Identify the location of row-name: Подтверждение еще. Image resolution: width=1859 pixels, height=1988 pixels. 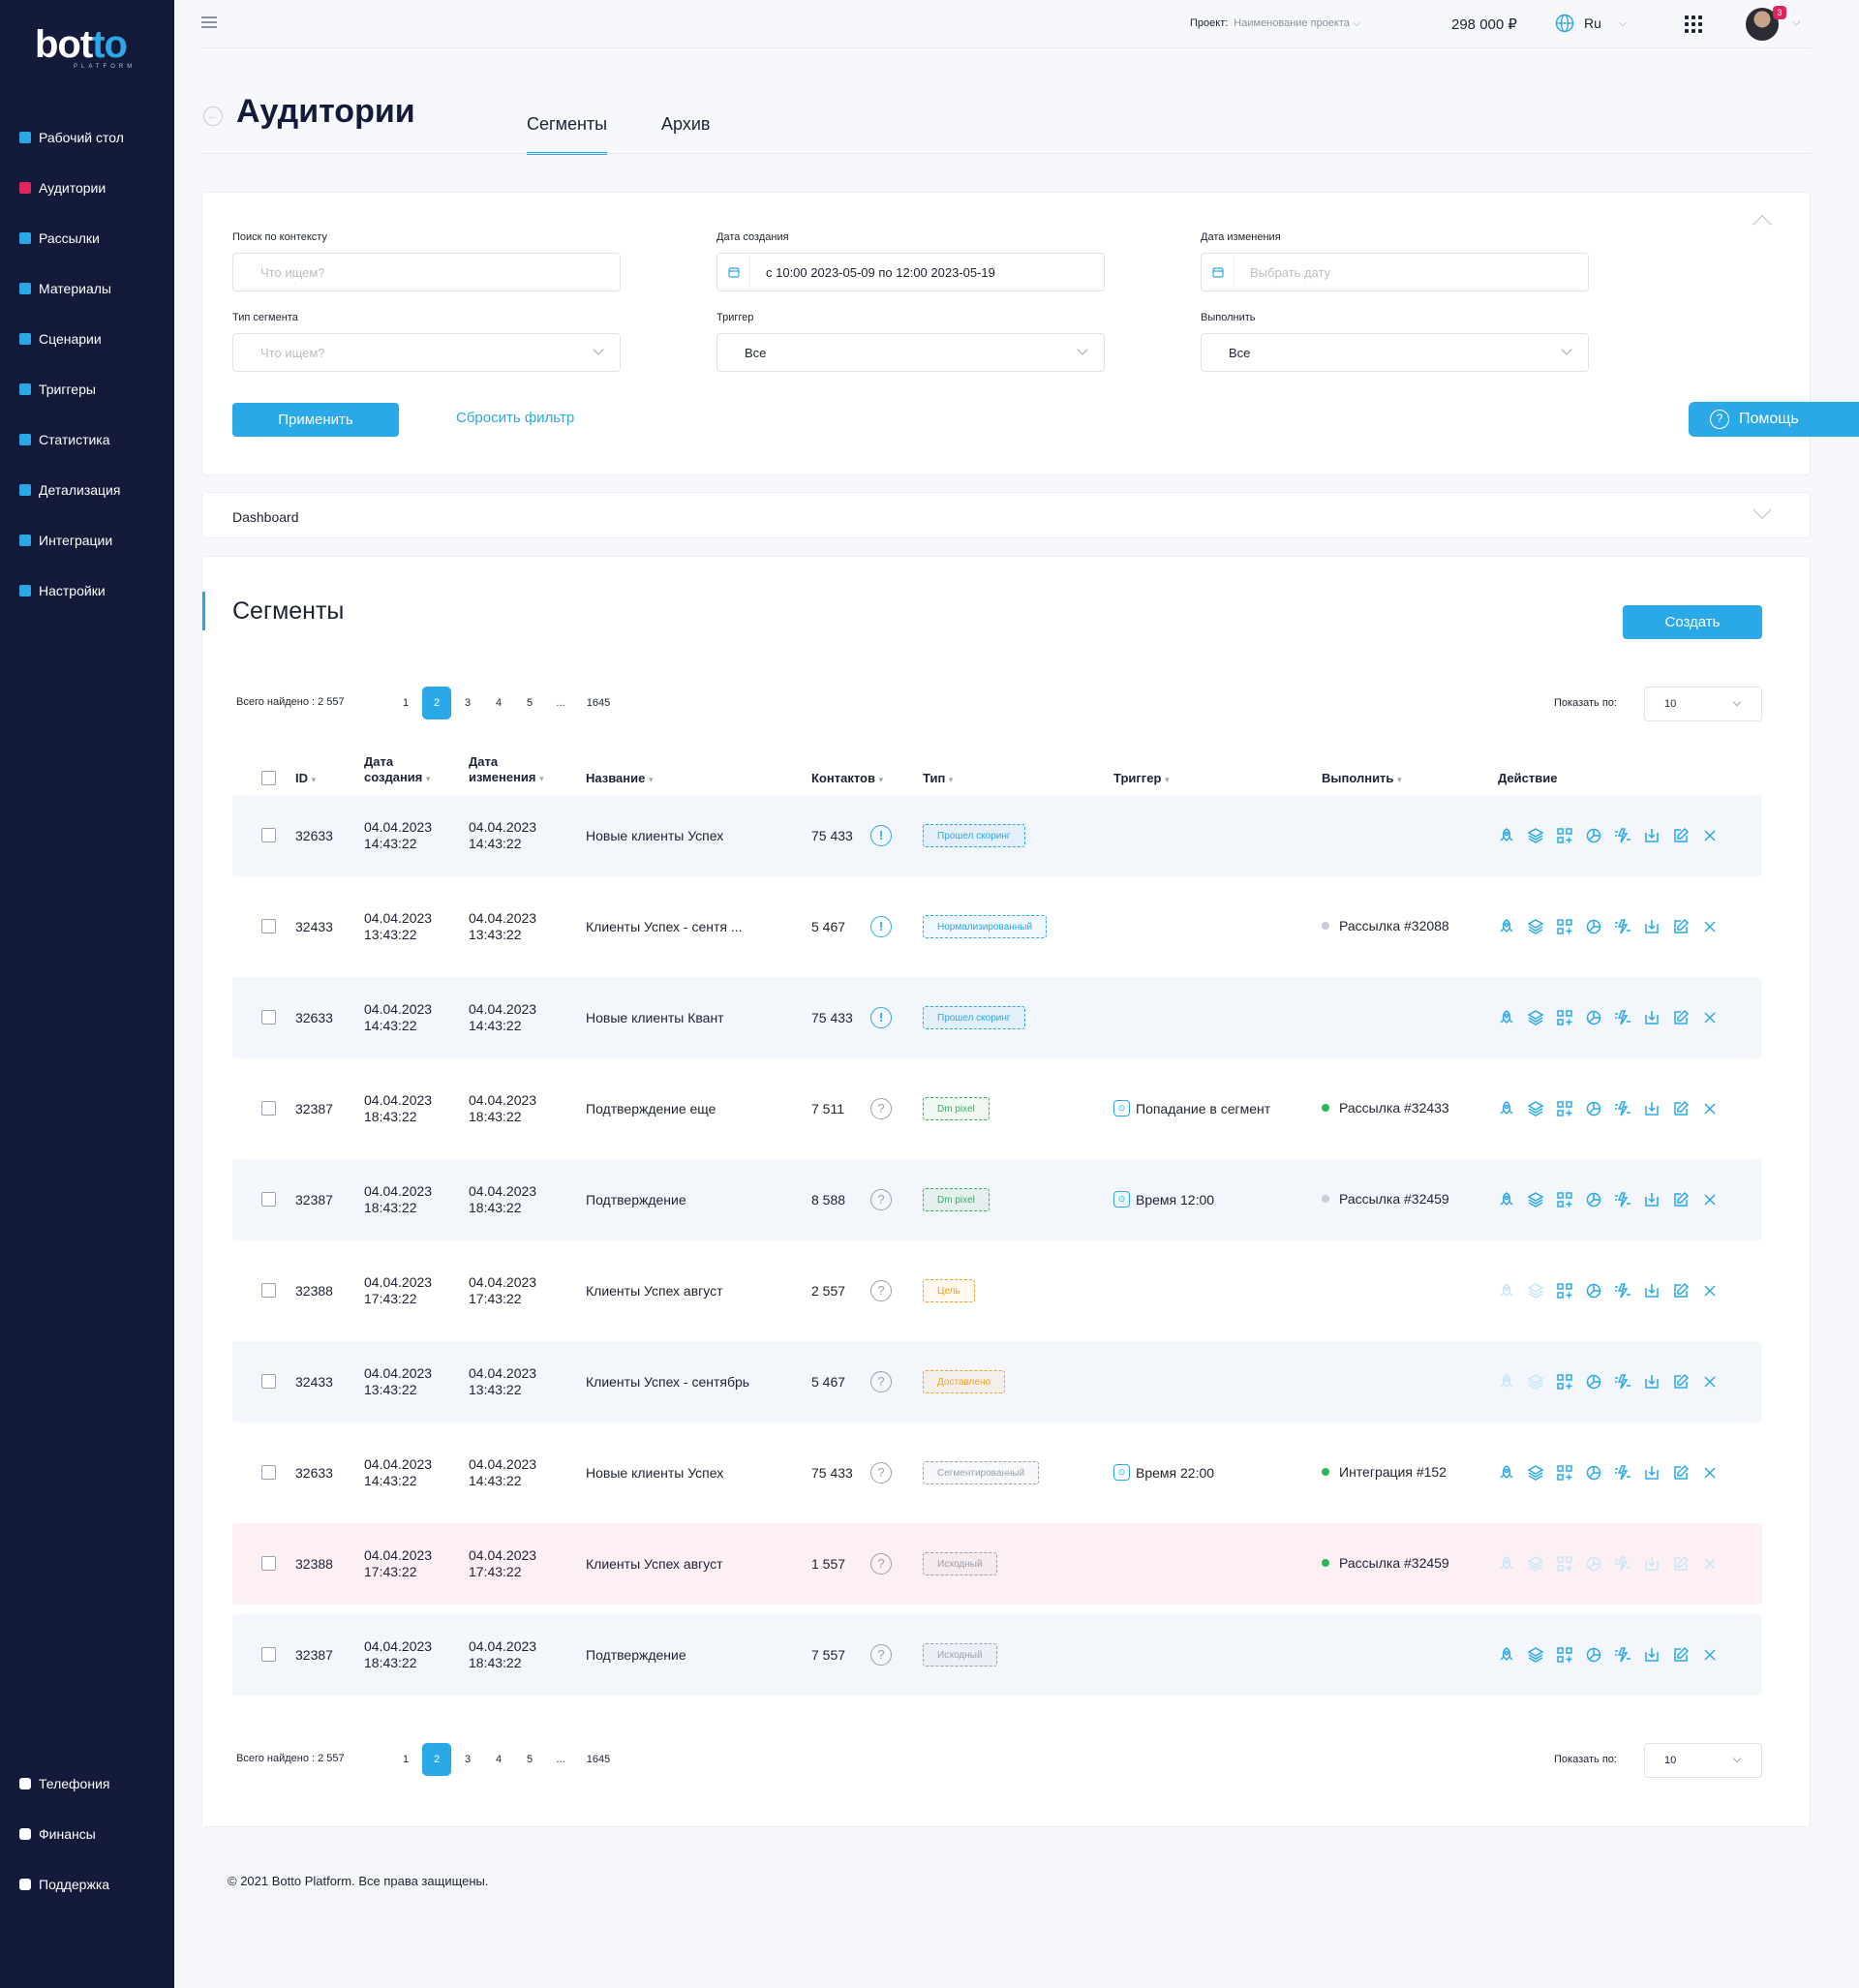
(651, 1108).